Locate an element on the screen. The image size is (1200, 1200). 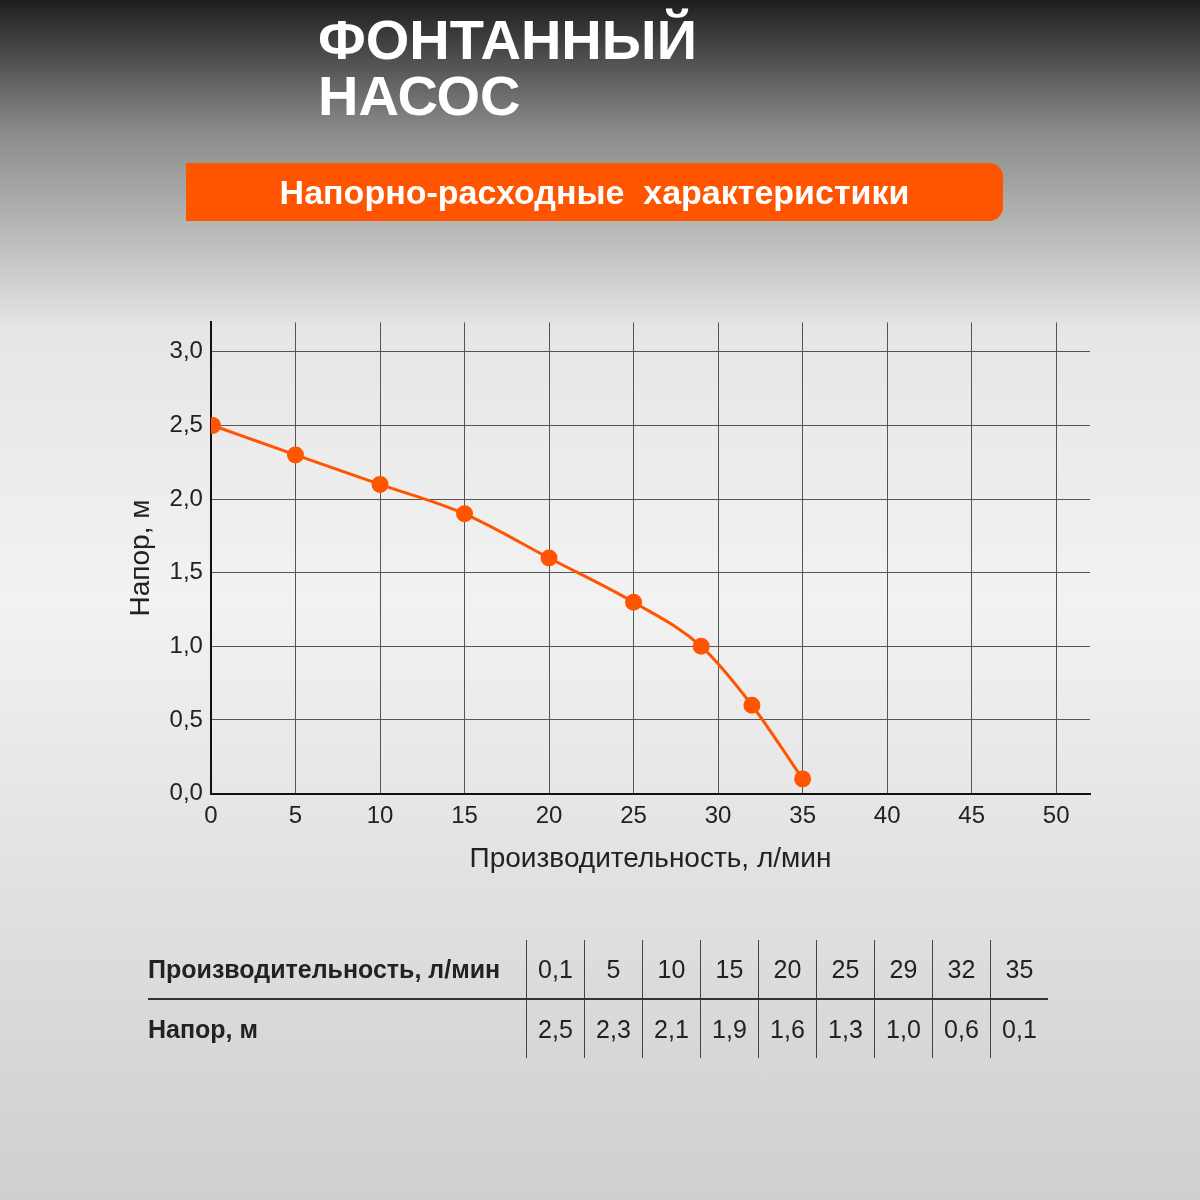
text: 1,3 is located at coordinates (845, 1028).